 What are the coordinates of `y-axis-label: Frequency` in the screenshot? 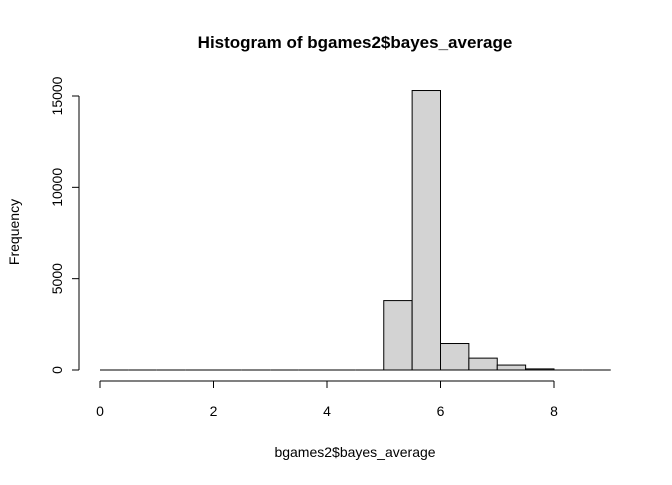 It's located at (14, 232).